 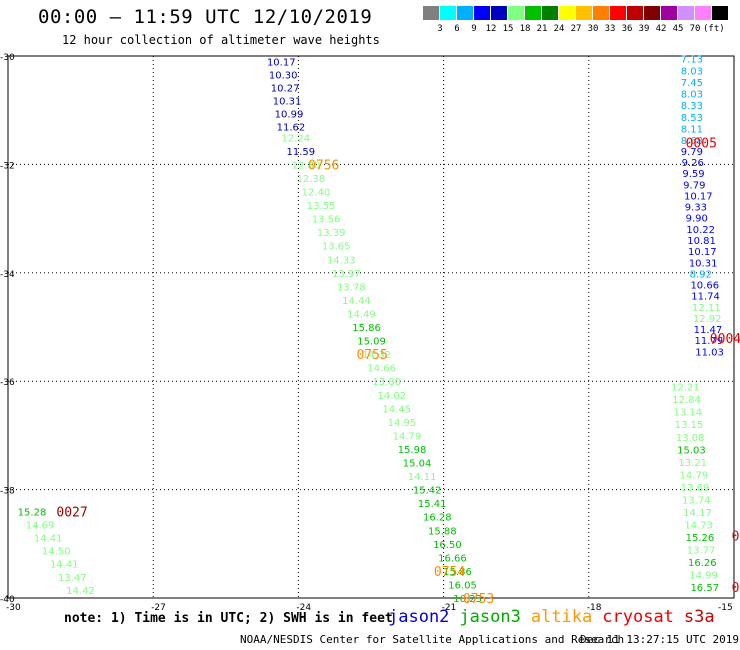 I want to click on wave-height-label: 13.55, so click(x=321, y=206).